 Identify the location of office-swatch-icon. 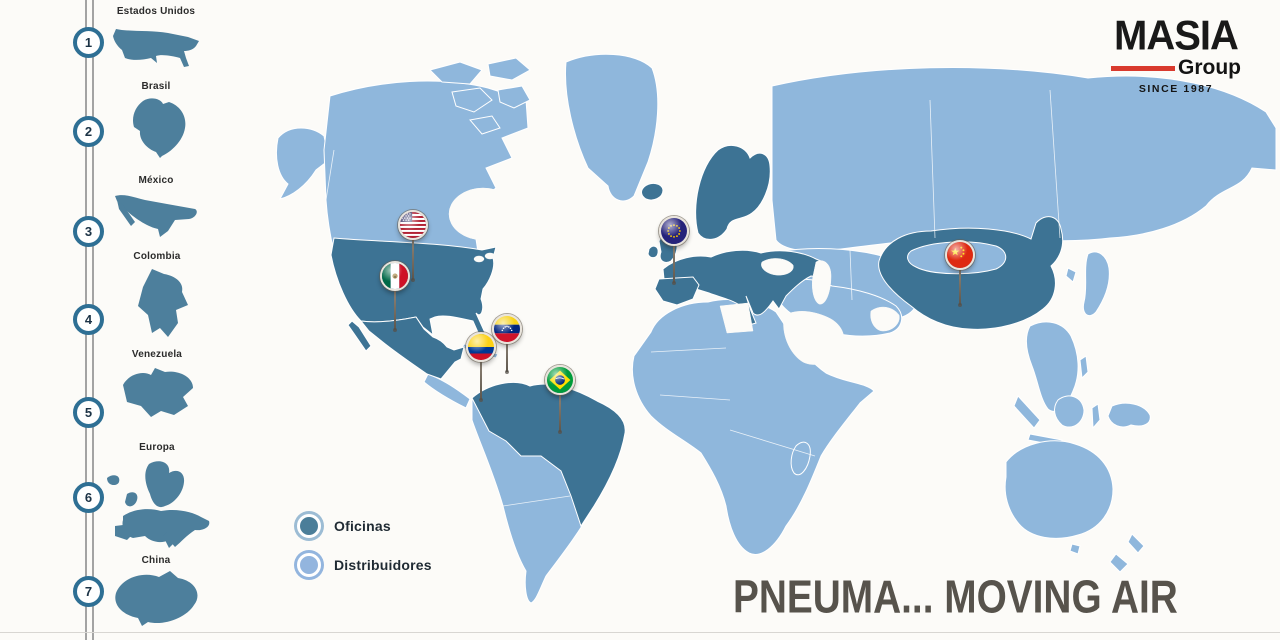
(309, 526).